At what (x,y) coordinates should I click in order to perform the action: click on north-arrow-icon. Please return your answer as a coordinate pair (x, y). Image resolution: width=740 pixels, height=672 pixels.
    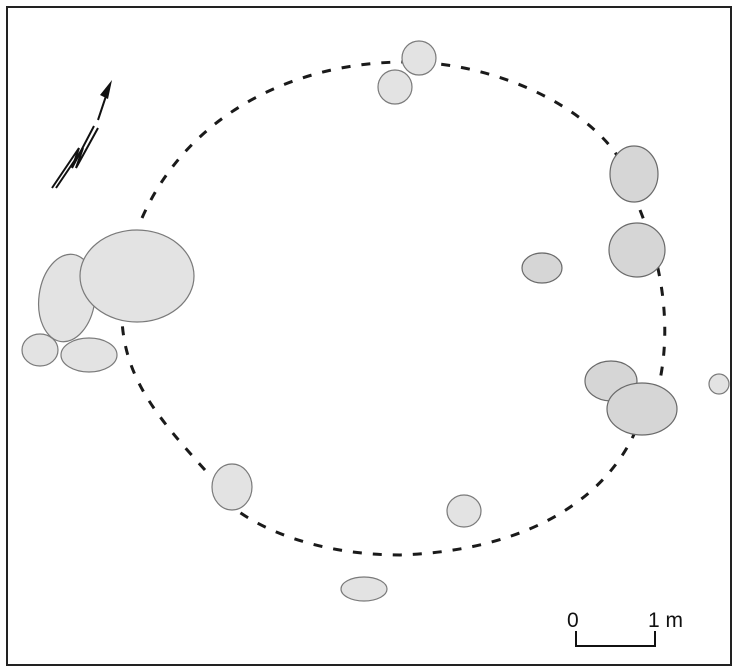
    Looking at the image, I should click on (81, 134).